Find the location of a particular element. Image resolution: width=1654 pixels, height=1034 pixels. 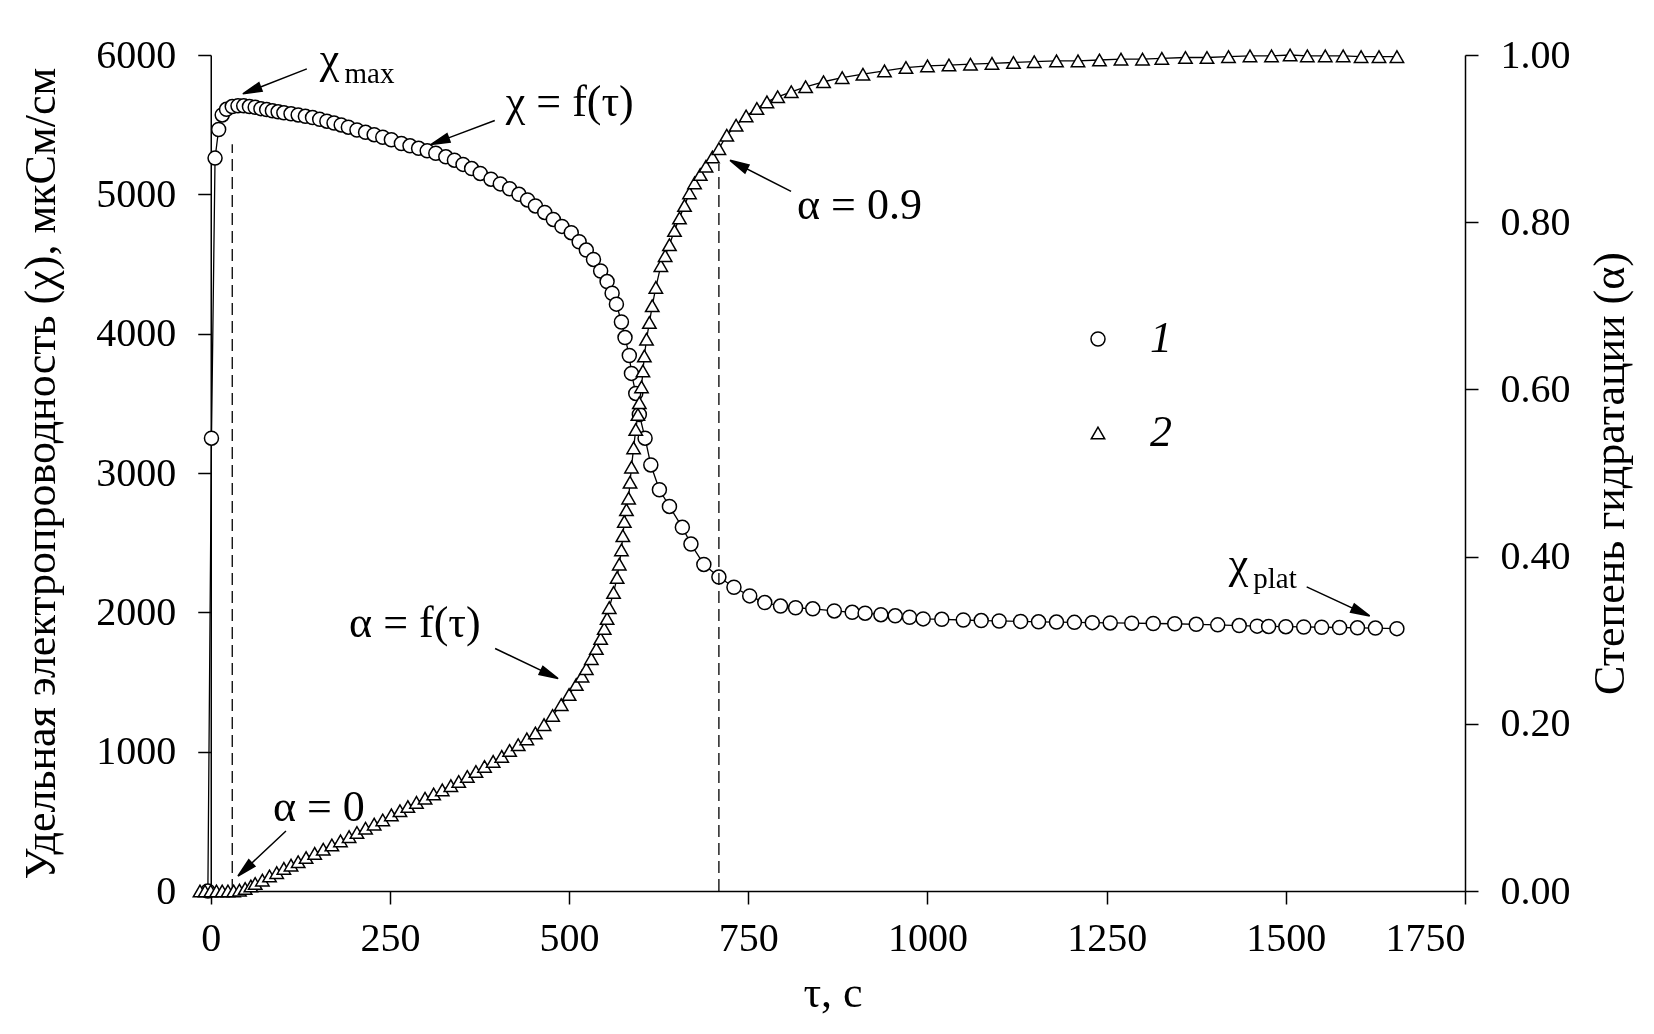

y-tick-label: 2000 is located at coordinates (136, 611).